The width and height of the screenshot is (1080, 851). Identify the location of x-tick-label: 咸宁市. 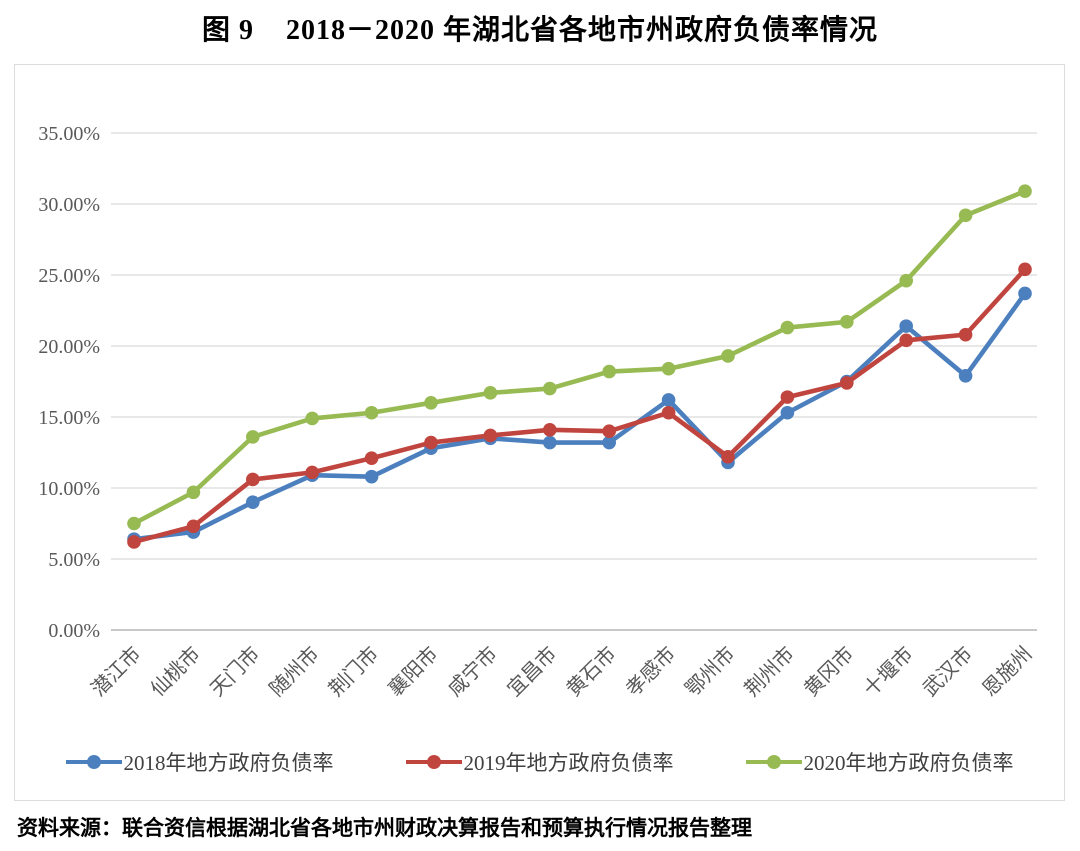
(472, 671).